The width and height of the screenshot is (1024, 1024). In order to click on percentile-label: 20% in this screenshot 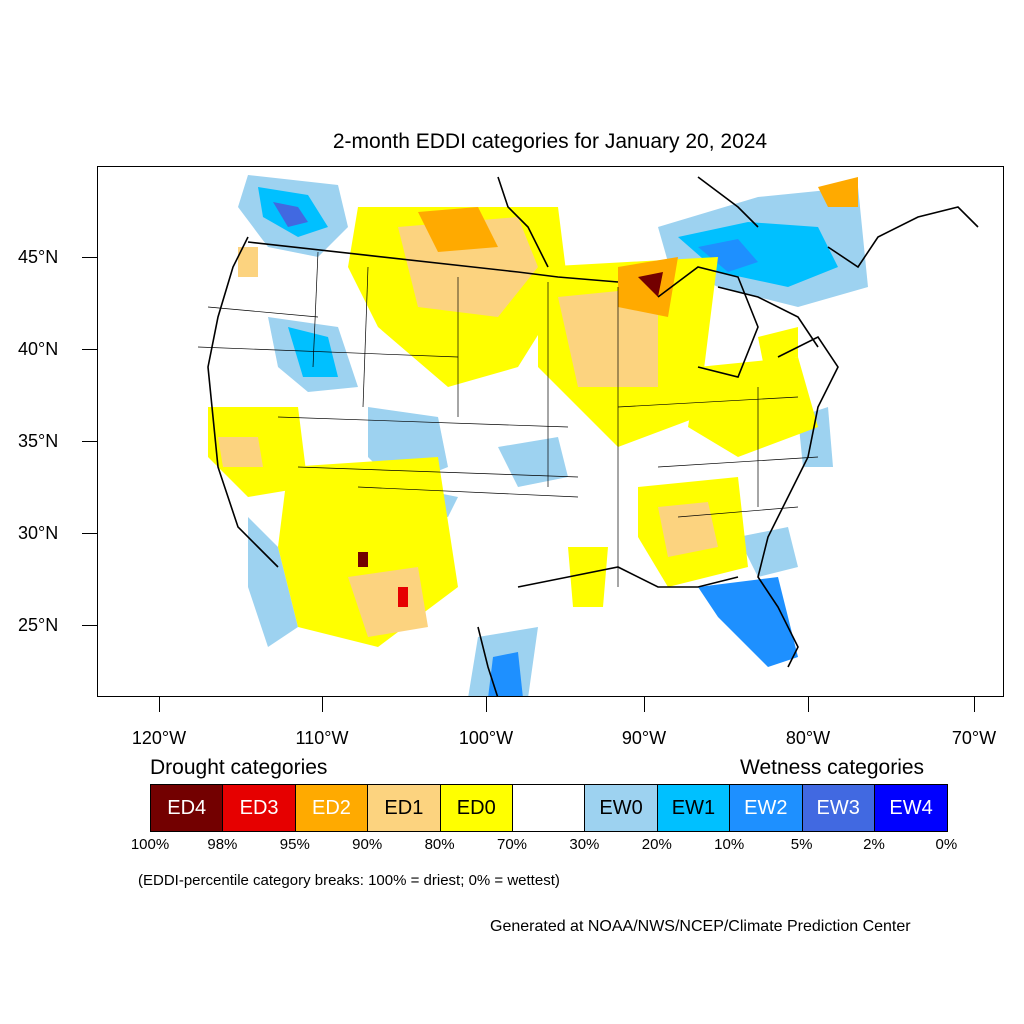, I will do `click(656, 844)`.